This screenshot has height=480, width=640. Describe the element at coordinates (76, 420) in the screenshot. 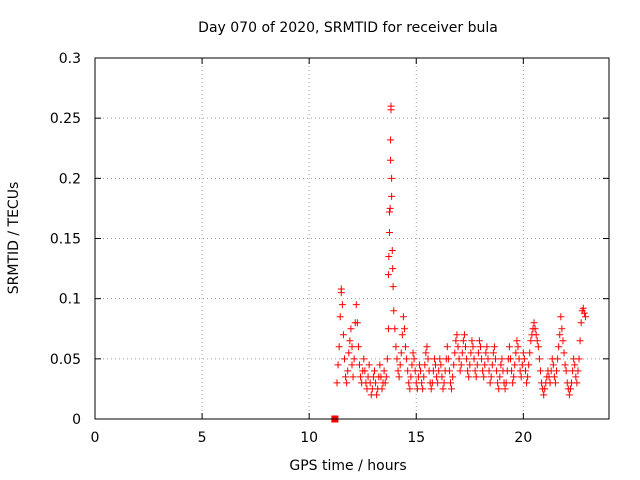

I see `y-tick-label: 0` at that location.